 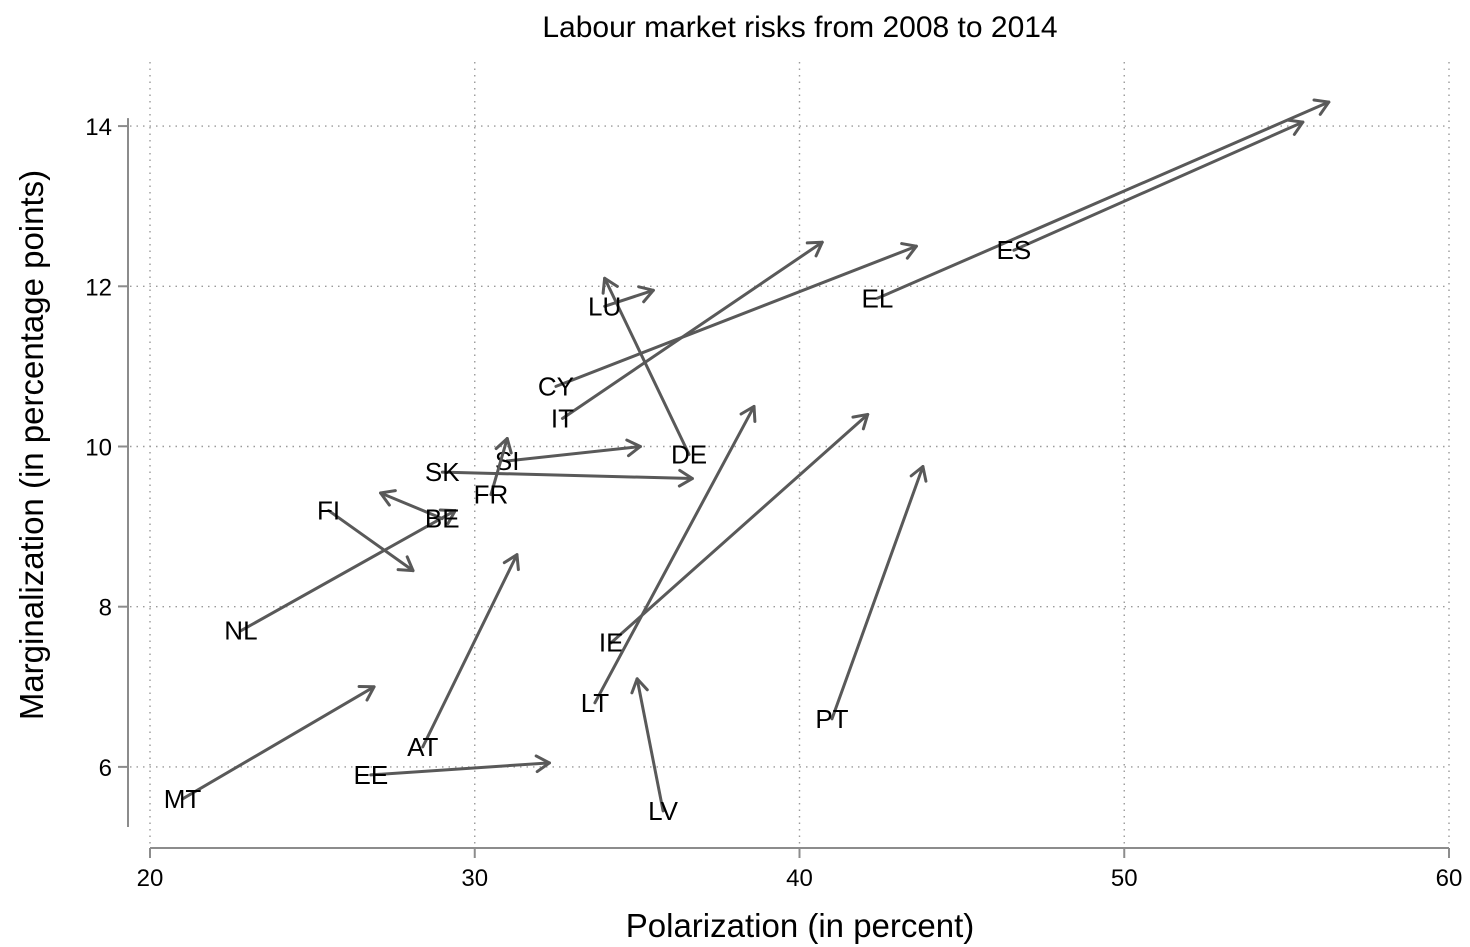 What do you see at coordinates (328, 511) in the screenshot?
I see `point-label: FI` at bounding box center [328, 511].